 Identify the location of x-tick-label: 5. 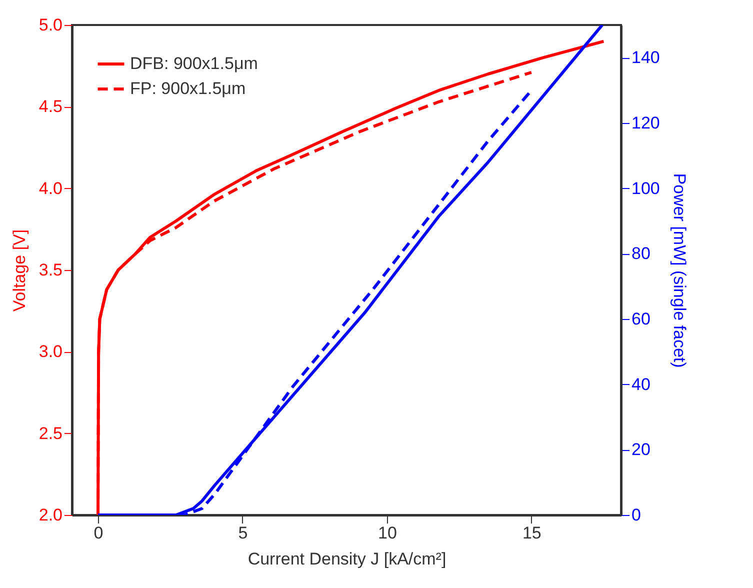
(243, 533).